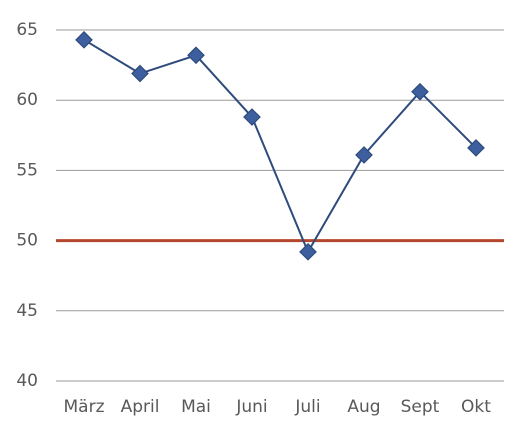  What do you see at coordinates (27, 241) in the screenshot?
I see `y-tick-label: 50` at bounding box center [27, 241].